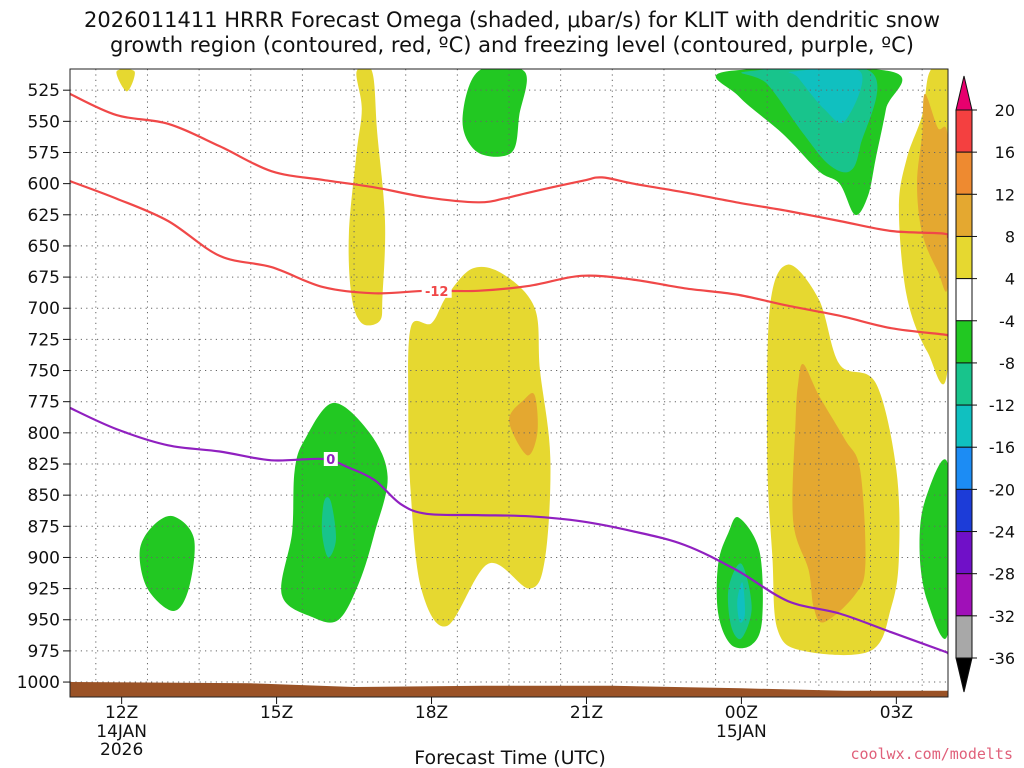 The height and width of the screenshot is (768, 1024). I want to click on terrain-layer, so click(509, 689).